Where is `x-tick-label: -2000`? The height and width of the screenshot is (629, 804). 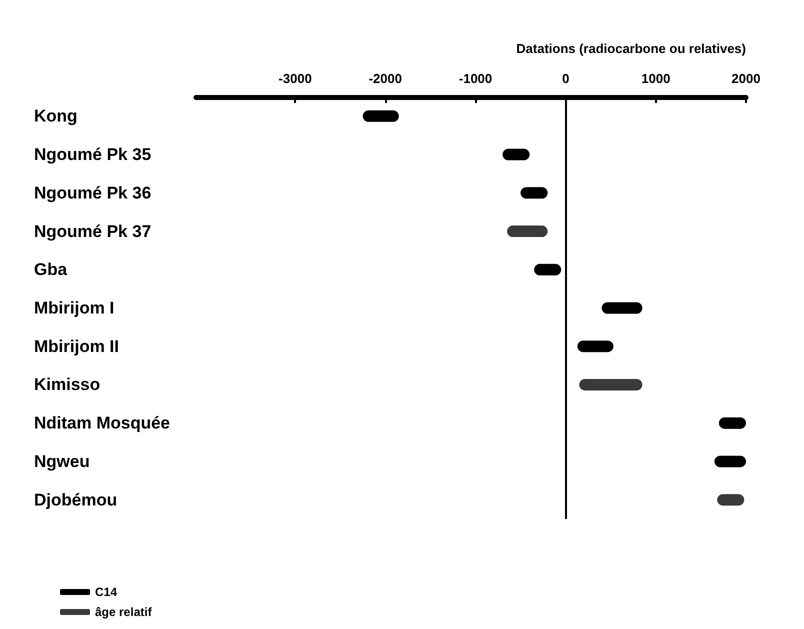 x-tick-label: -2000 is located at coordinates (385, 78).